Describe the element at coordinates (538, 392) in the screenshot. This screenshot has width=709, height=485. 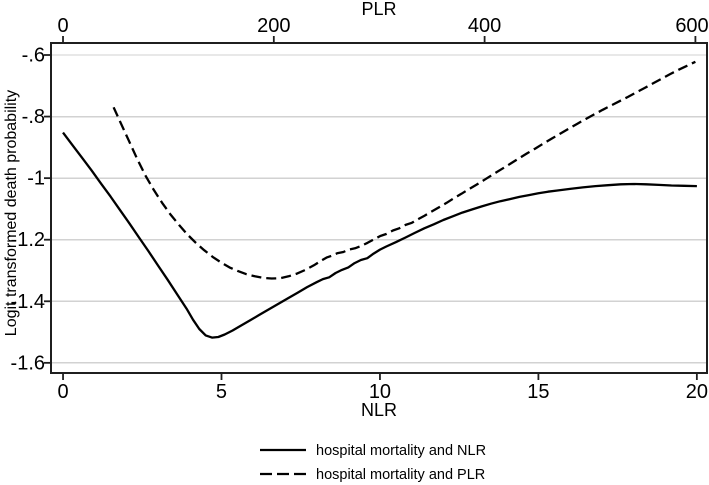
I see `x-bottom-tick-label: 15` at that location.